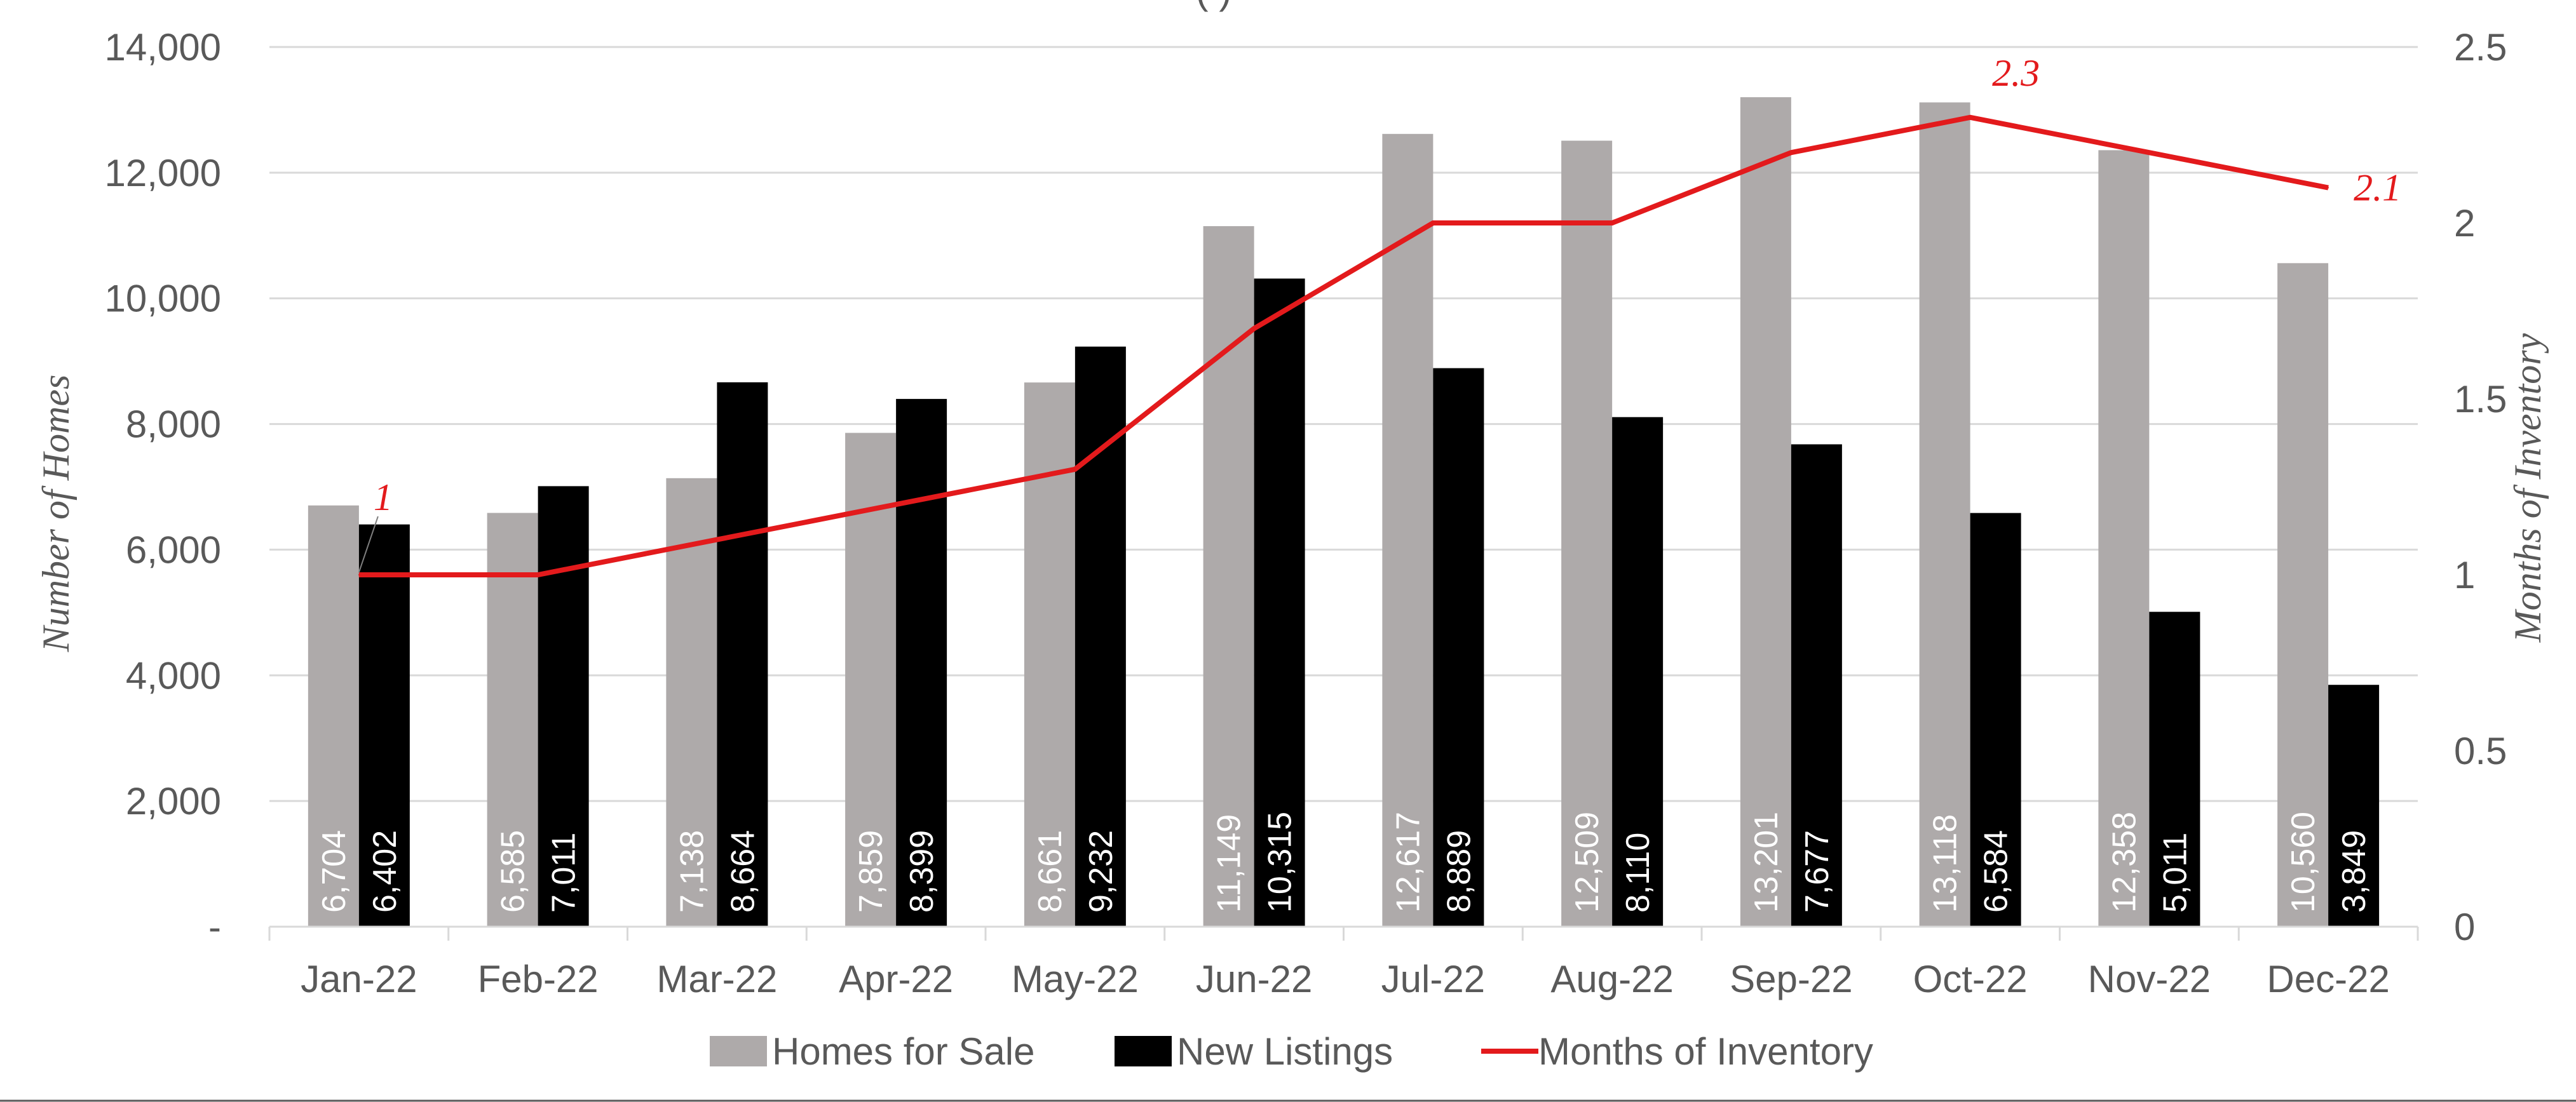  I want to click on bar-label-new-listings: 9,232, so click(1101, 872).